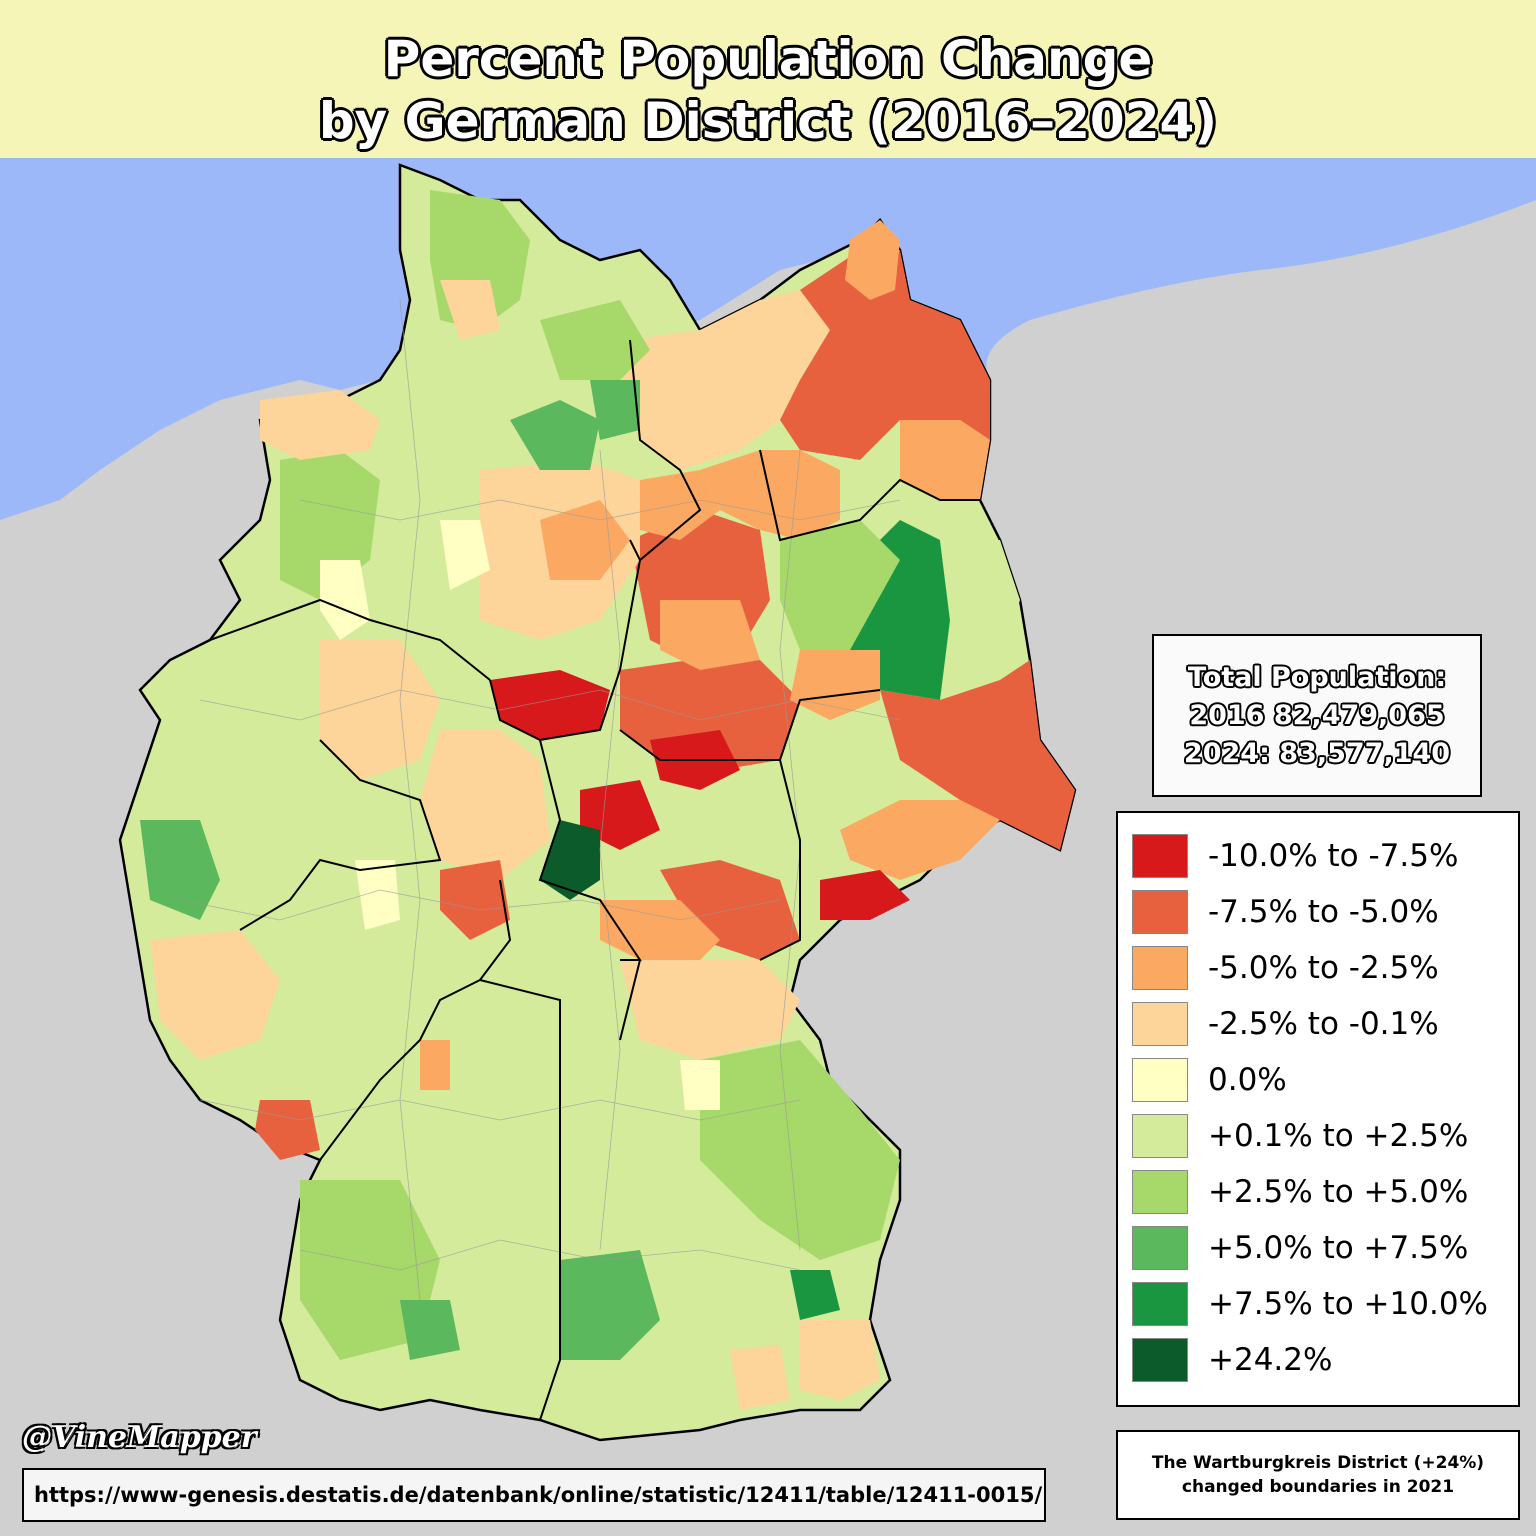  Describe the element at coordinates (1317, 753) in the screenshot. I see `population-2024: 2024: 83,577,140` at that location.